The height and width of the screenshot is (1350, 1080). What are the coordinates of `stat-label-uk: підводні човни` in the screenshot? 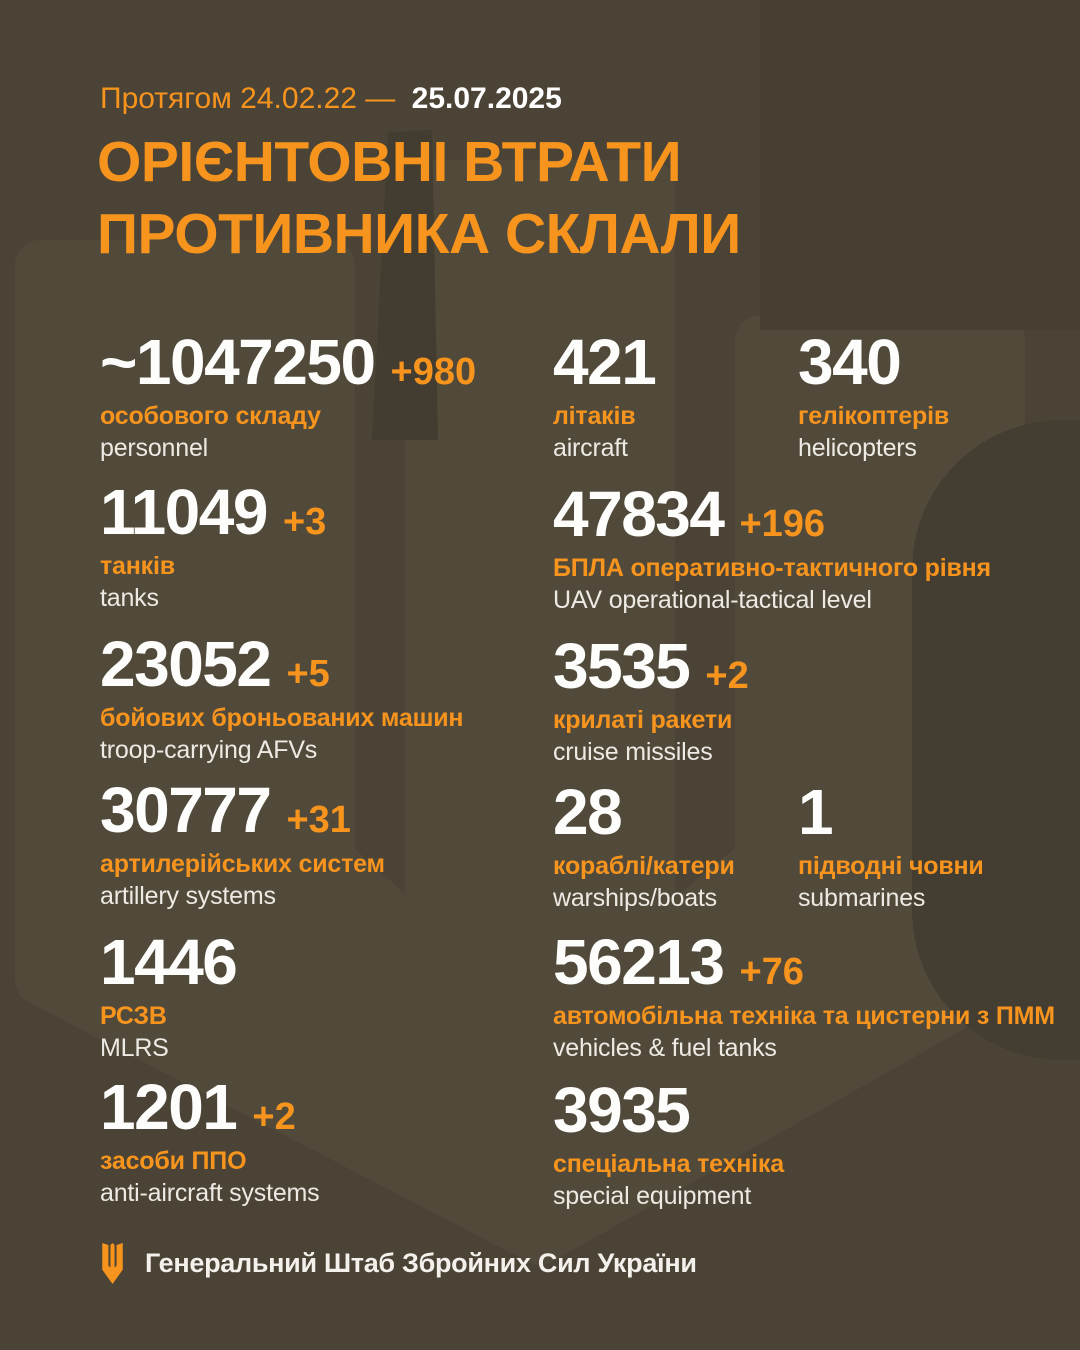 It's located at (891, 866).